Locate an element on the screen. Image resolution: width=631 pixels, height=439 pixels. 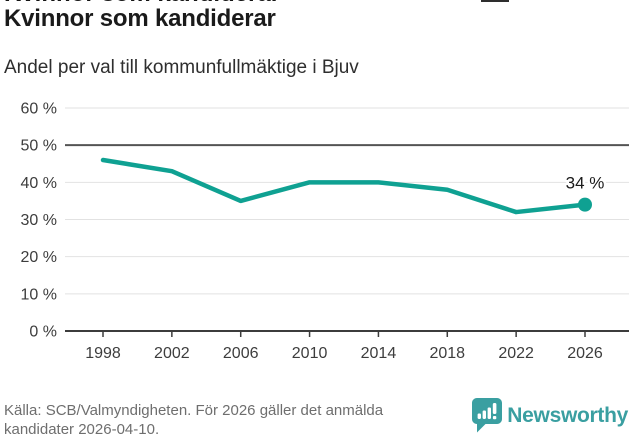
y-tick-label: 10 % is located at coordinates (39, 294).